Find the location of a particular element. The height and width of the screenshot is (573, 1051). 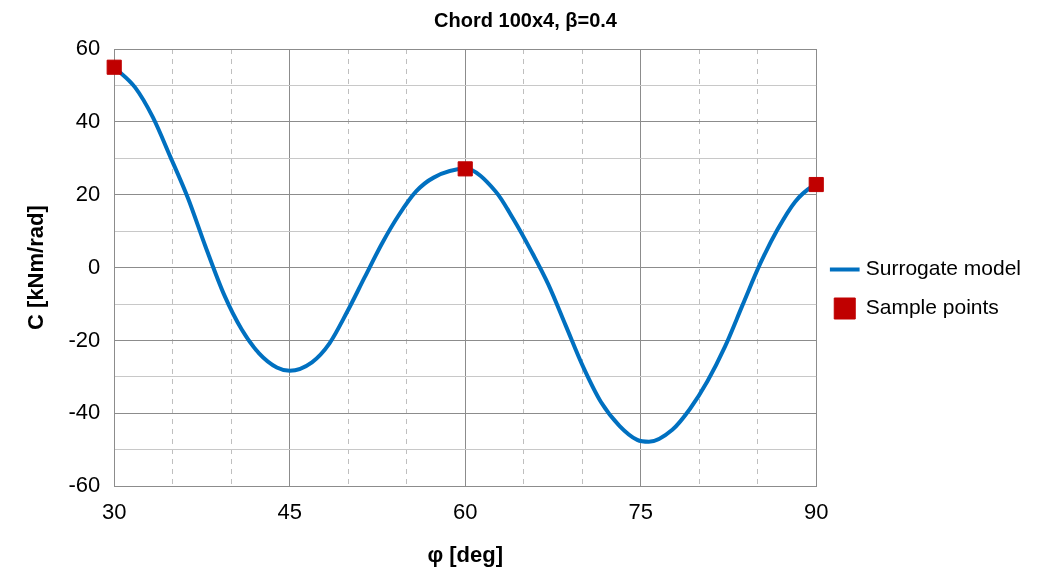

legend-label: Surrogate model is located at coordinates (943, 268).